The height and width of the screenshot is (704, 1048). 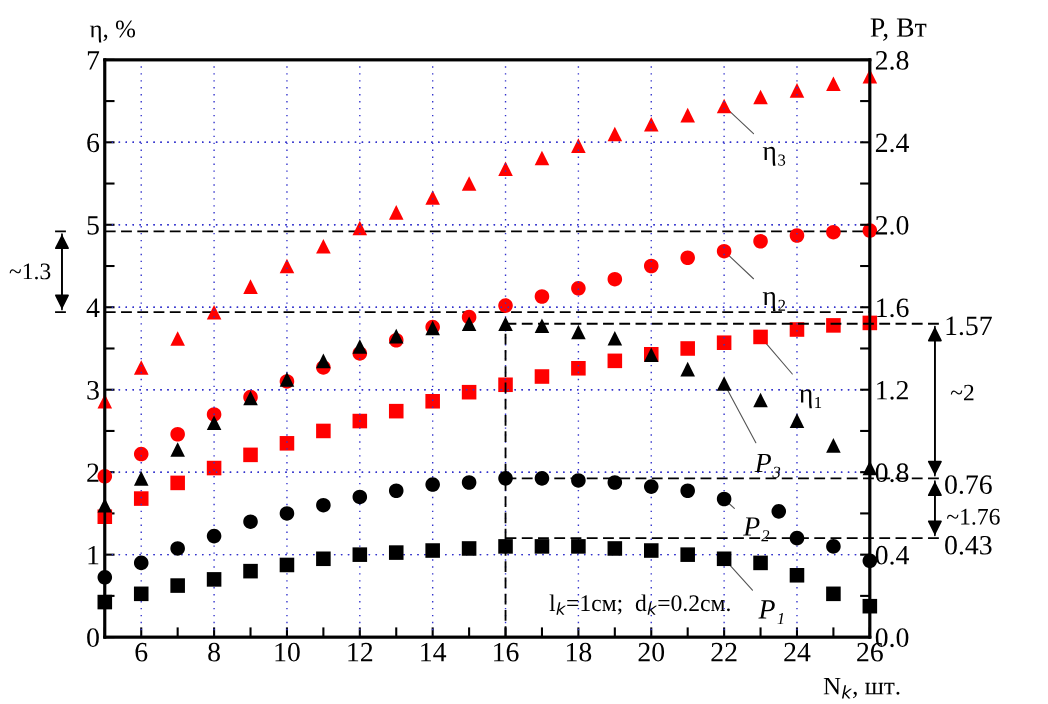 What do you see at coordinates (892, 143) in the screenshot?
I see `y2-tick-label: 2.4` at bounding box center [892, 143].